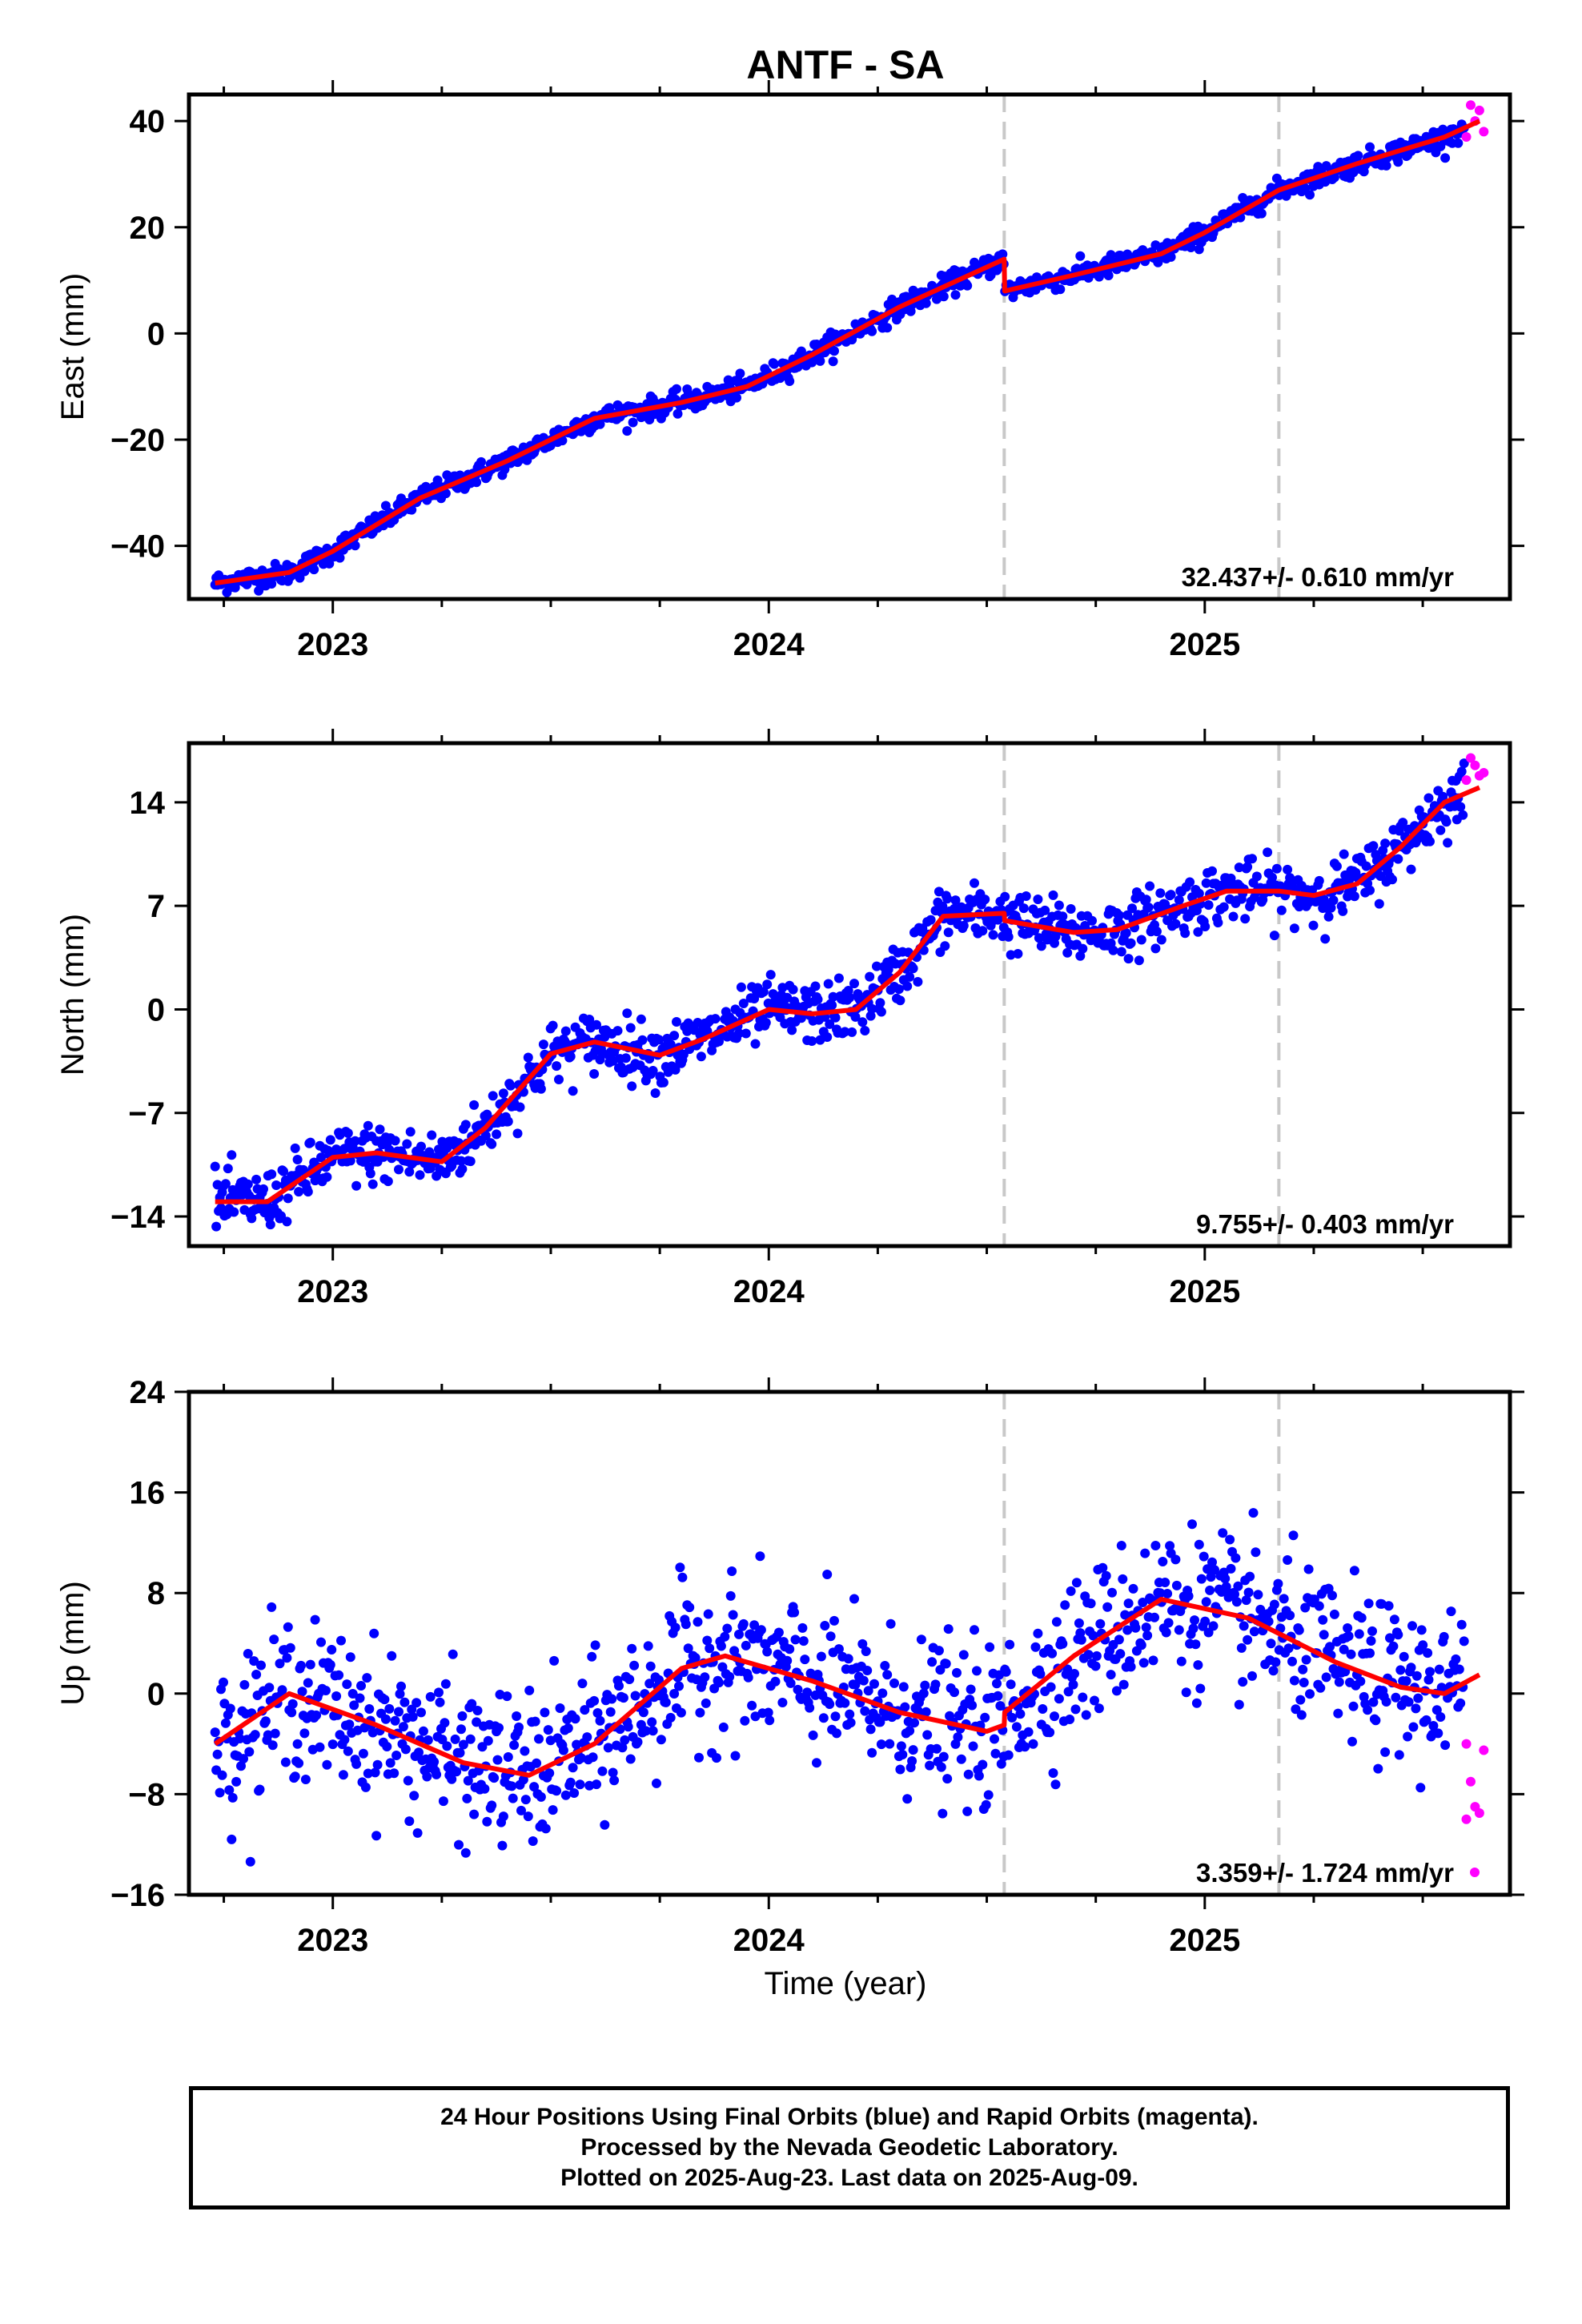 The width and height of the screenshot is (1582, 2324). What do you see at coordinates (769, 1291) in the screenshot?
I see `x-tick-label: 2024` at bounding box center [769, 1291].